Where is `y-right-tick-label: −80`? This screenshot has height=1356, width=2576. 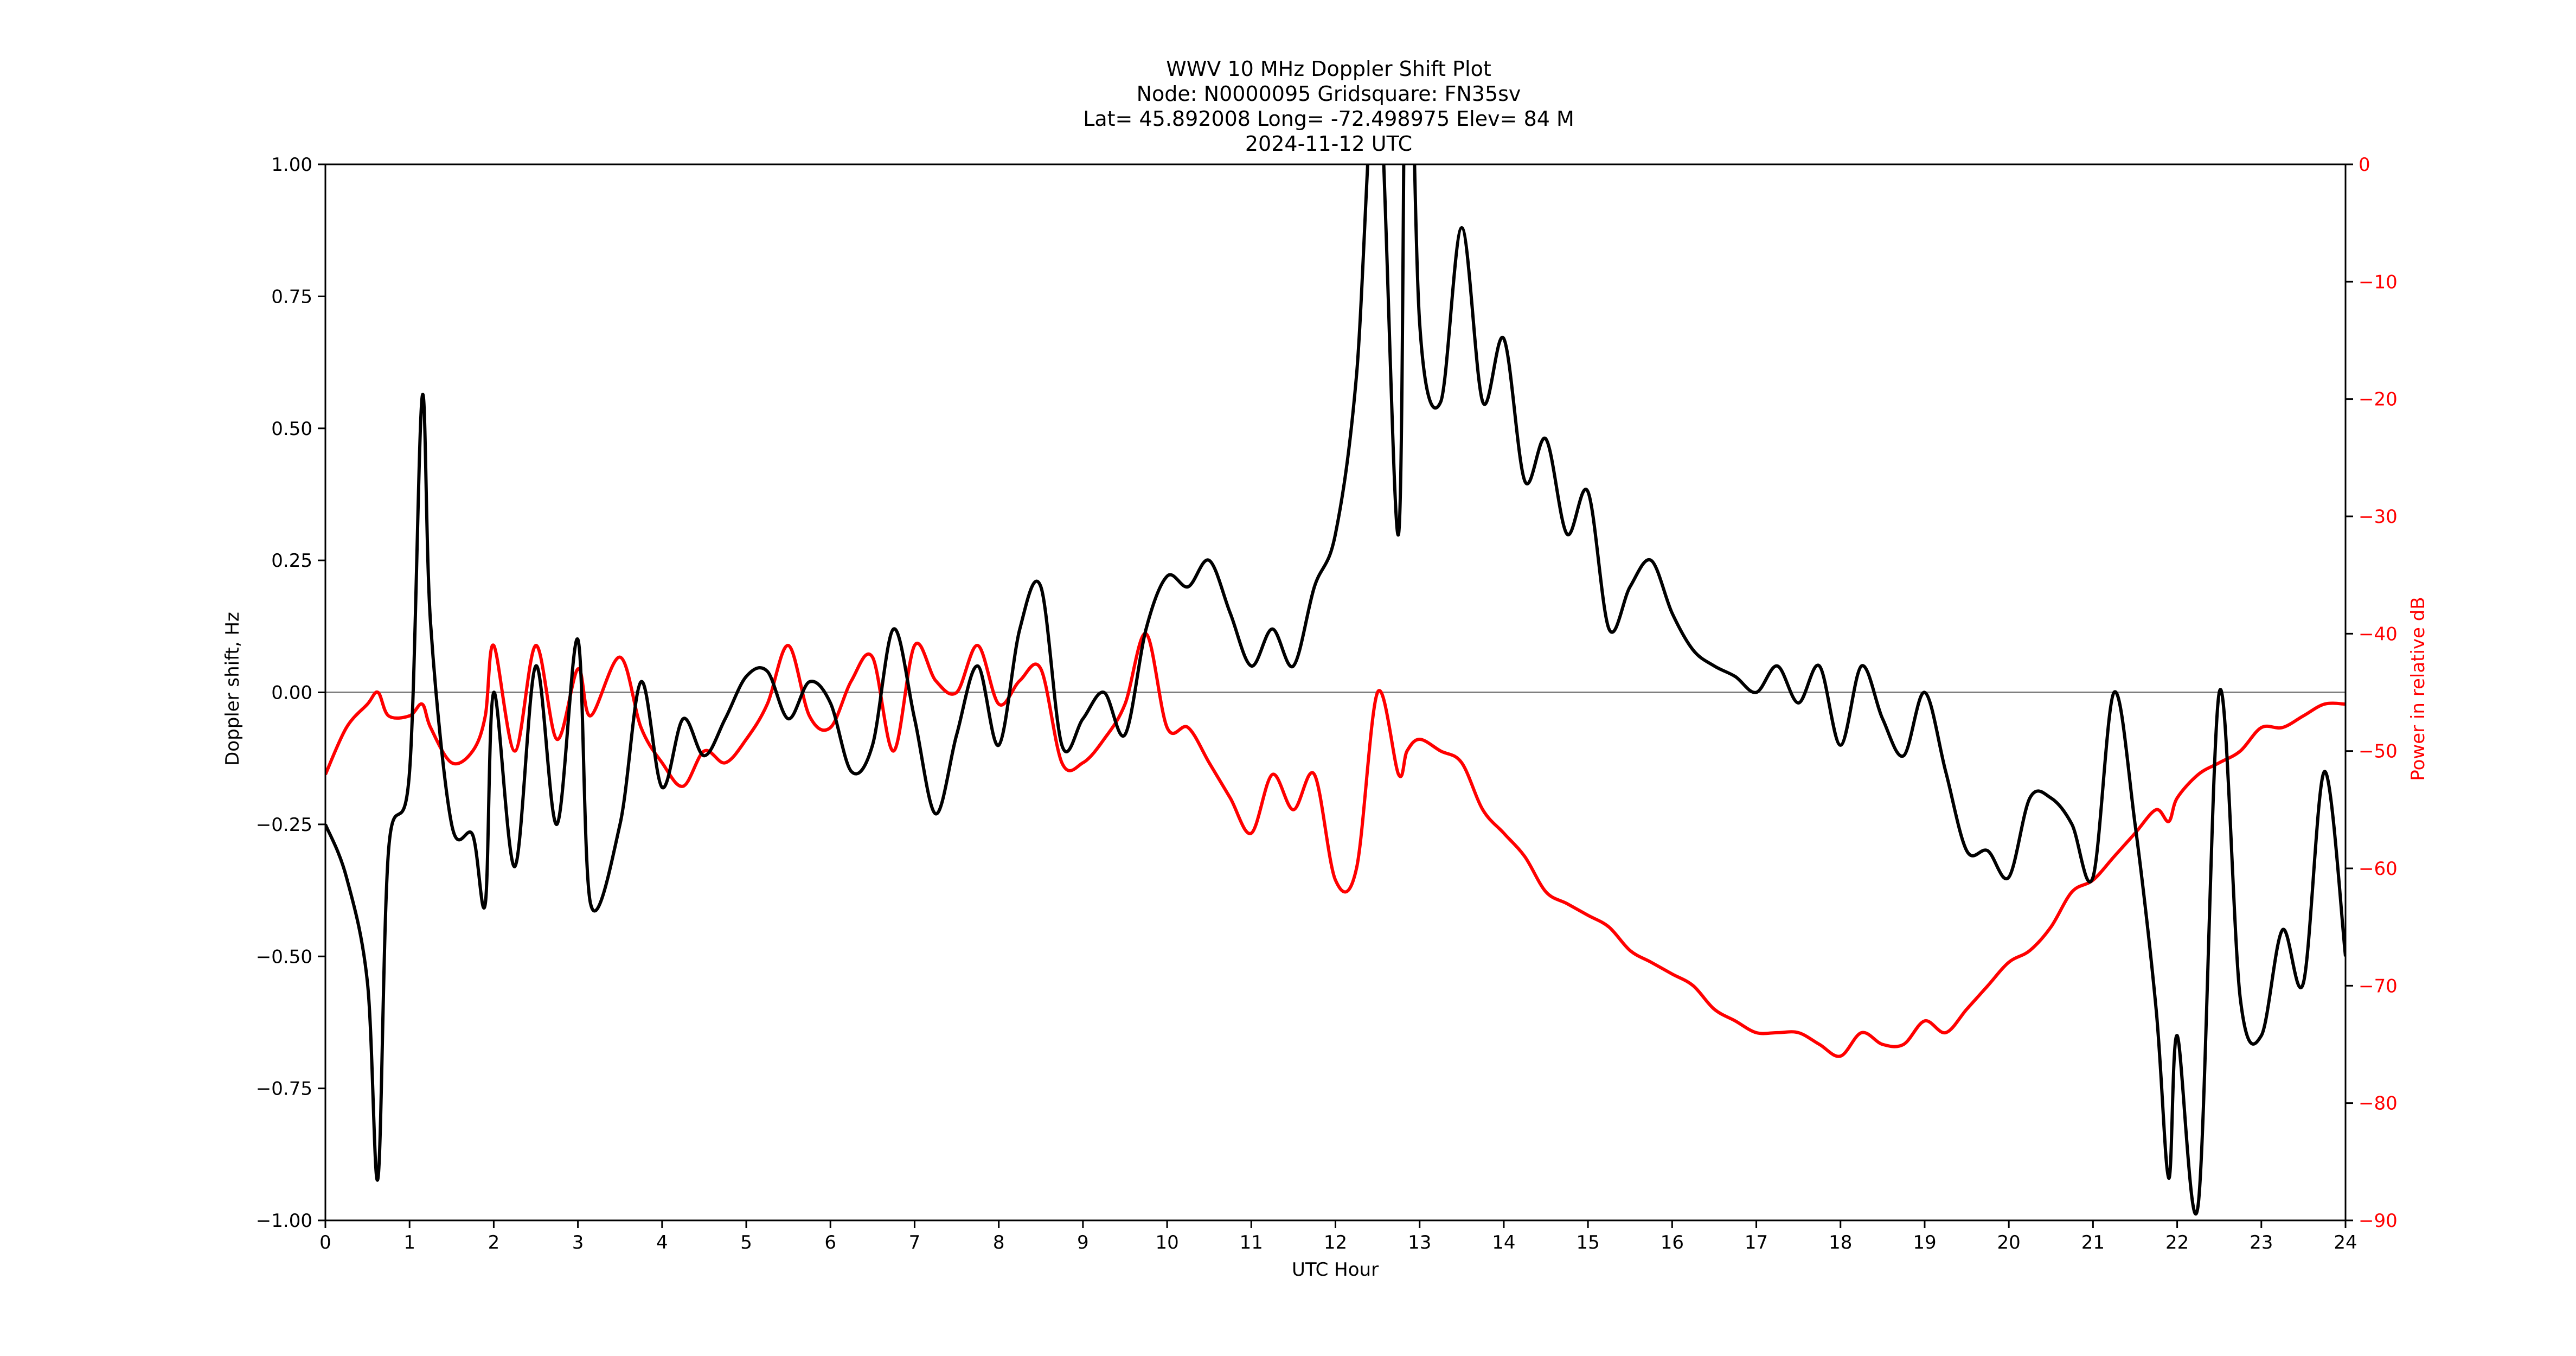
y-right-tick-label: −80 is located at coordinates (2378, 1104).